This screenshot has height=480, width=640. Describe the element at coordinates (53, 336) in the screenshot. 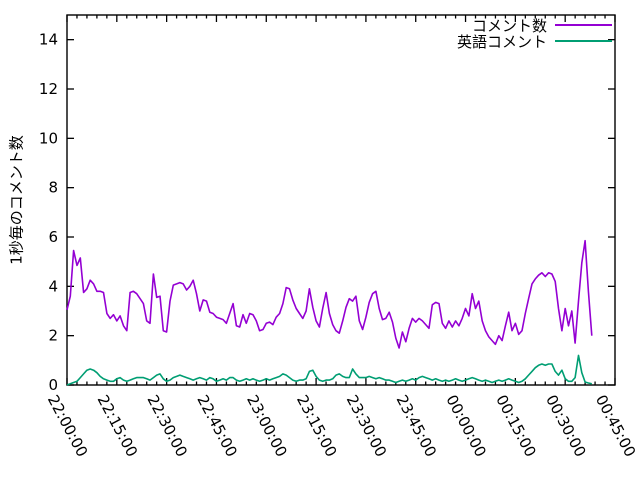

I see `y-tick-label: 2` at that location.